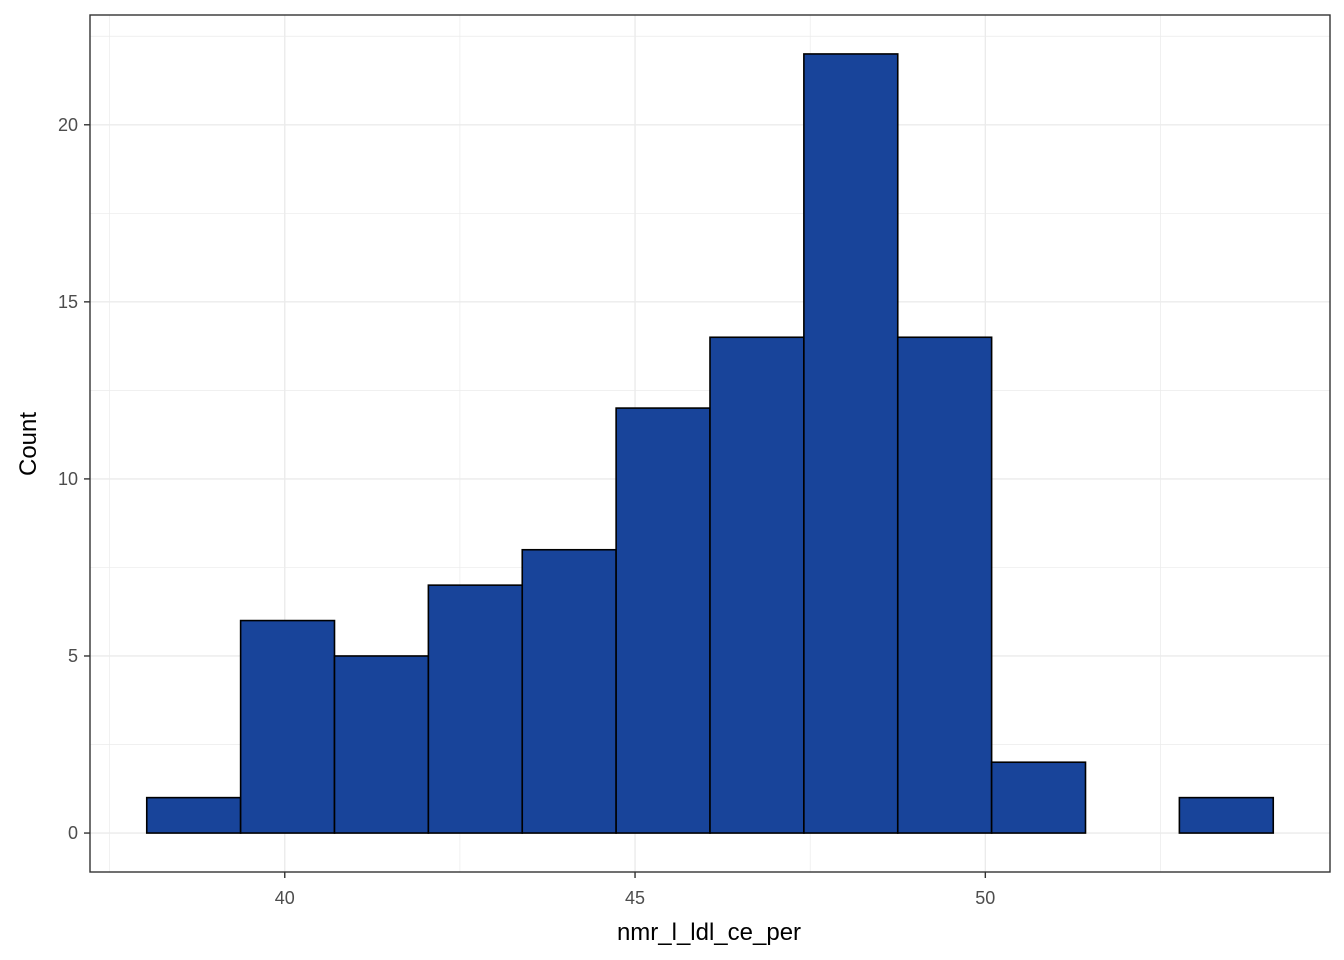 The width and height of the screenshot is (1344, 960). What do you see at coordinates (28, 444) in the screenshot?
I see `y-axis-title: Count` at bounding box center [28, 444].